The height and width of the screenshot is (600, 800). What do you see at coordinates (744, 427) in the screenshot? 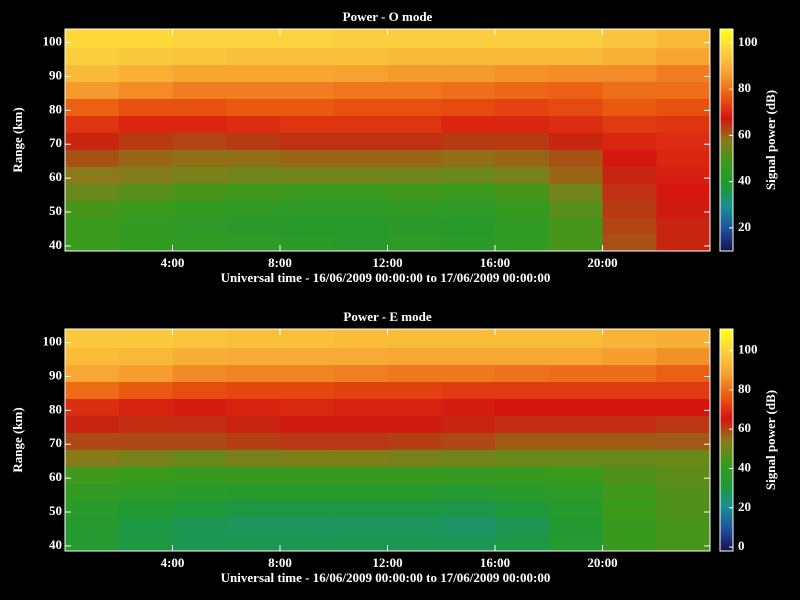
I see `colorbar-tick-label: 60` at bounding box center [744, 427].